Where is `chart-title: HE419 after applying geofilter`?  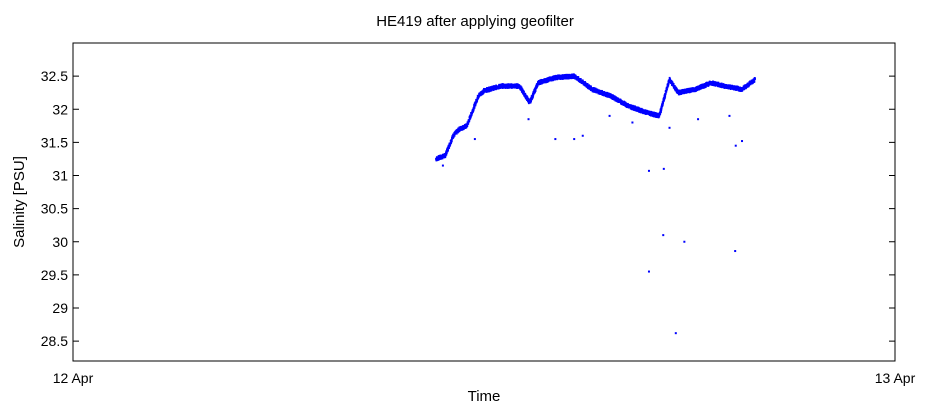 chart-title: HE419 after applying geofilter is located at coordinates (475, 21).